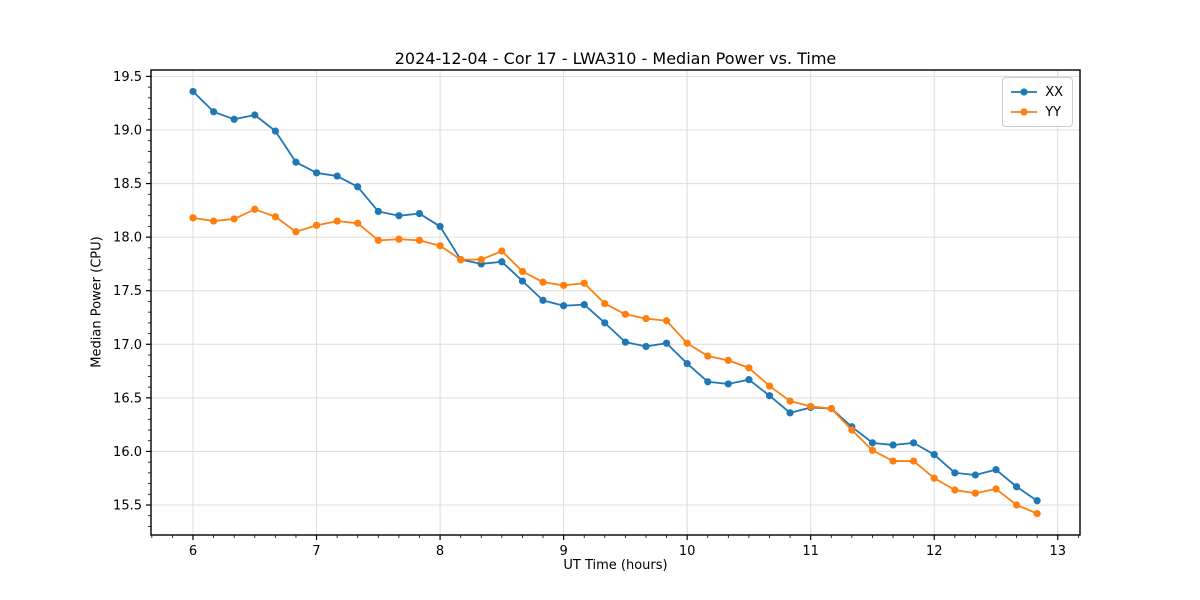  I want to click on legend-item-xx: XX, so click(1036, 92).